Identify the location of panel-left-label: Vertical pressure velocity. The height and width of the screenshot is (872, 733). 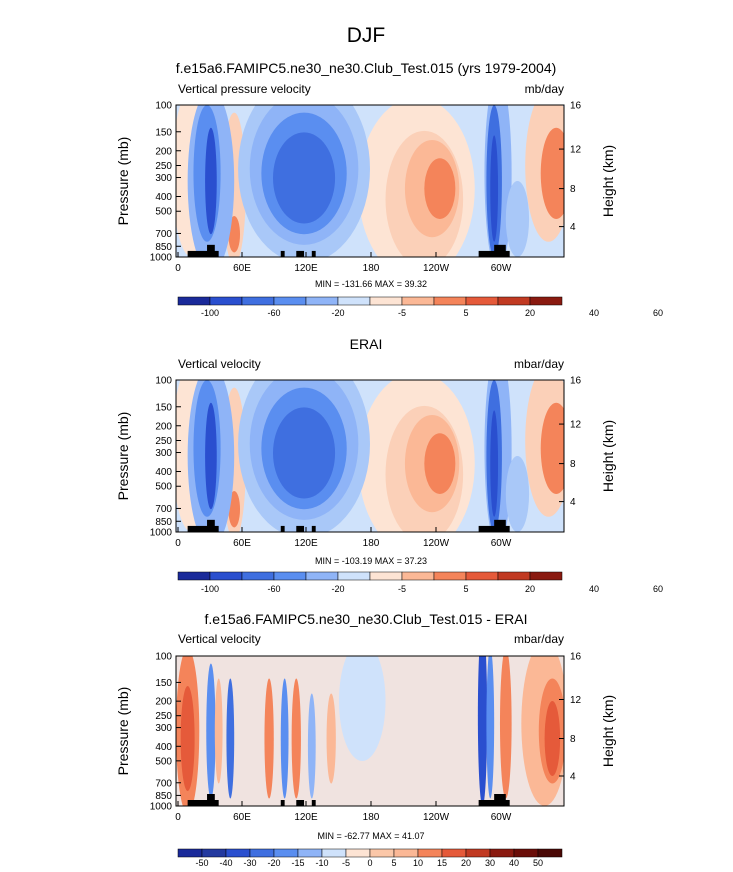
(244, 89).